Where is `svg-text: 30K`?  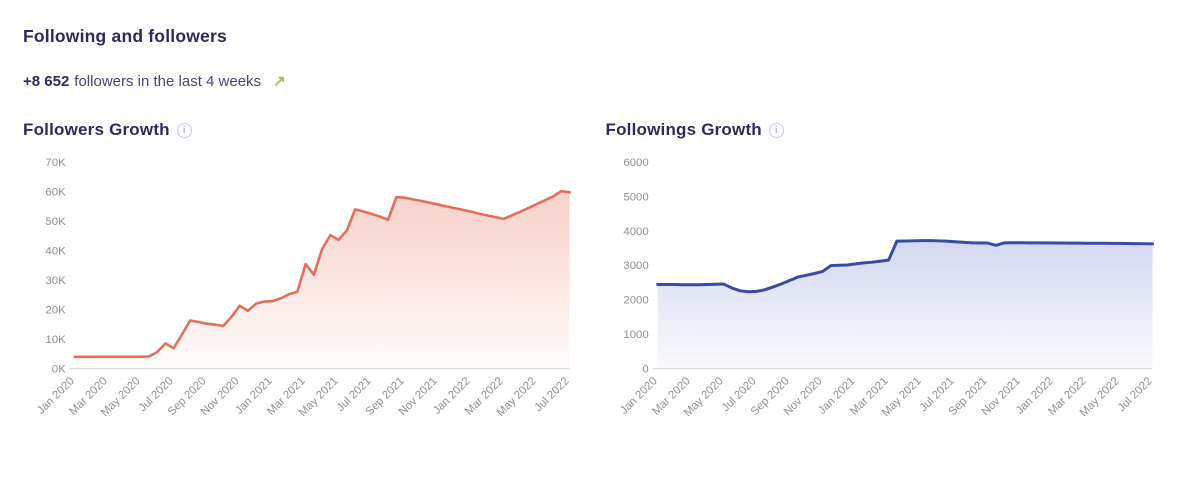
svg-text: 30K is located at coordinates (55, 281).